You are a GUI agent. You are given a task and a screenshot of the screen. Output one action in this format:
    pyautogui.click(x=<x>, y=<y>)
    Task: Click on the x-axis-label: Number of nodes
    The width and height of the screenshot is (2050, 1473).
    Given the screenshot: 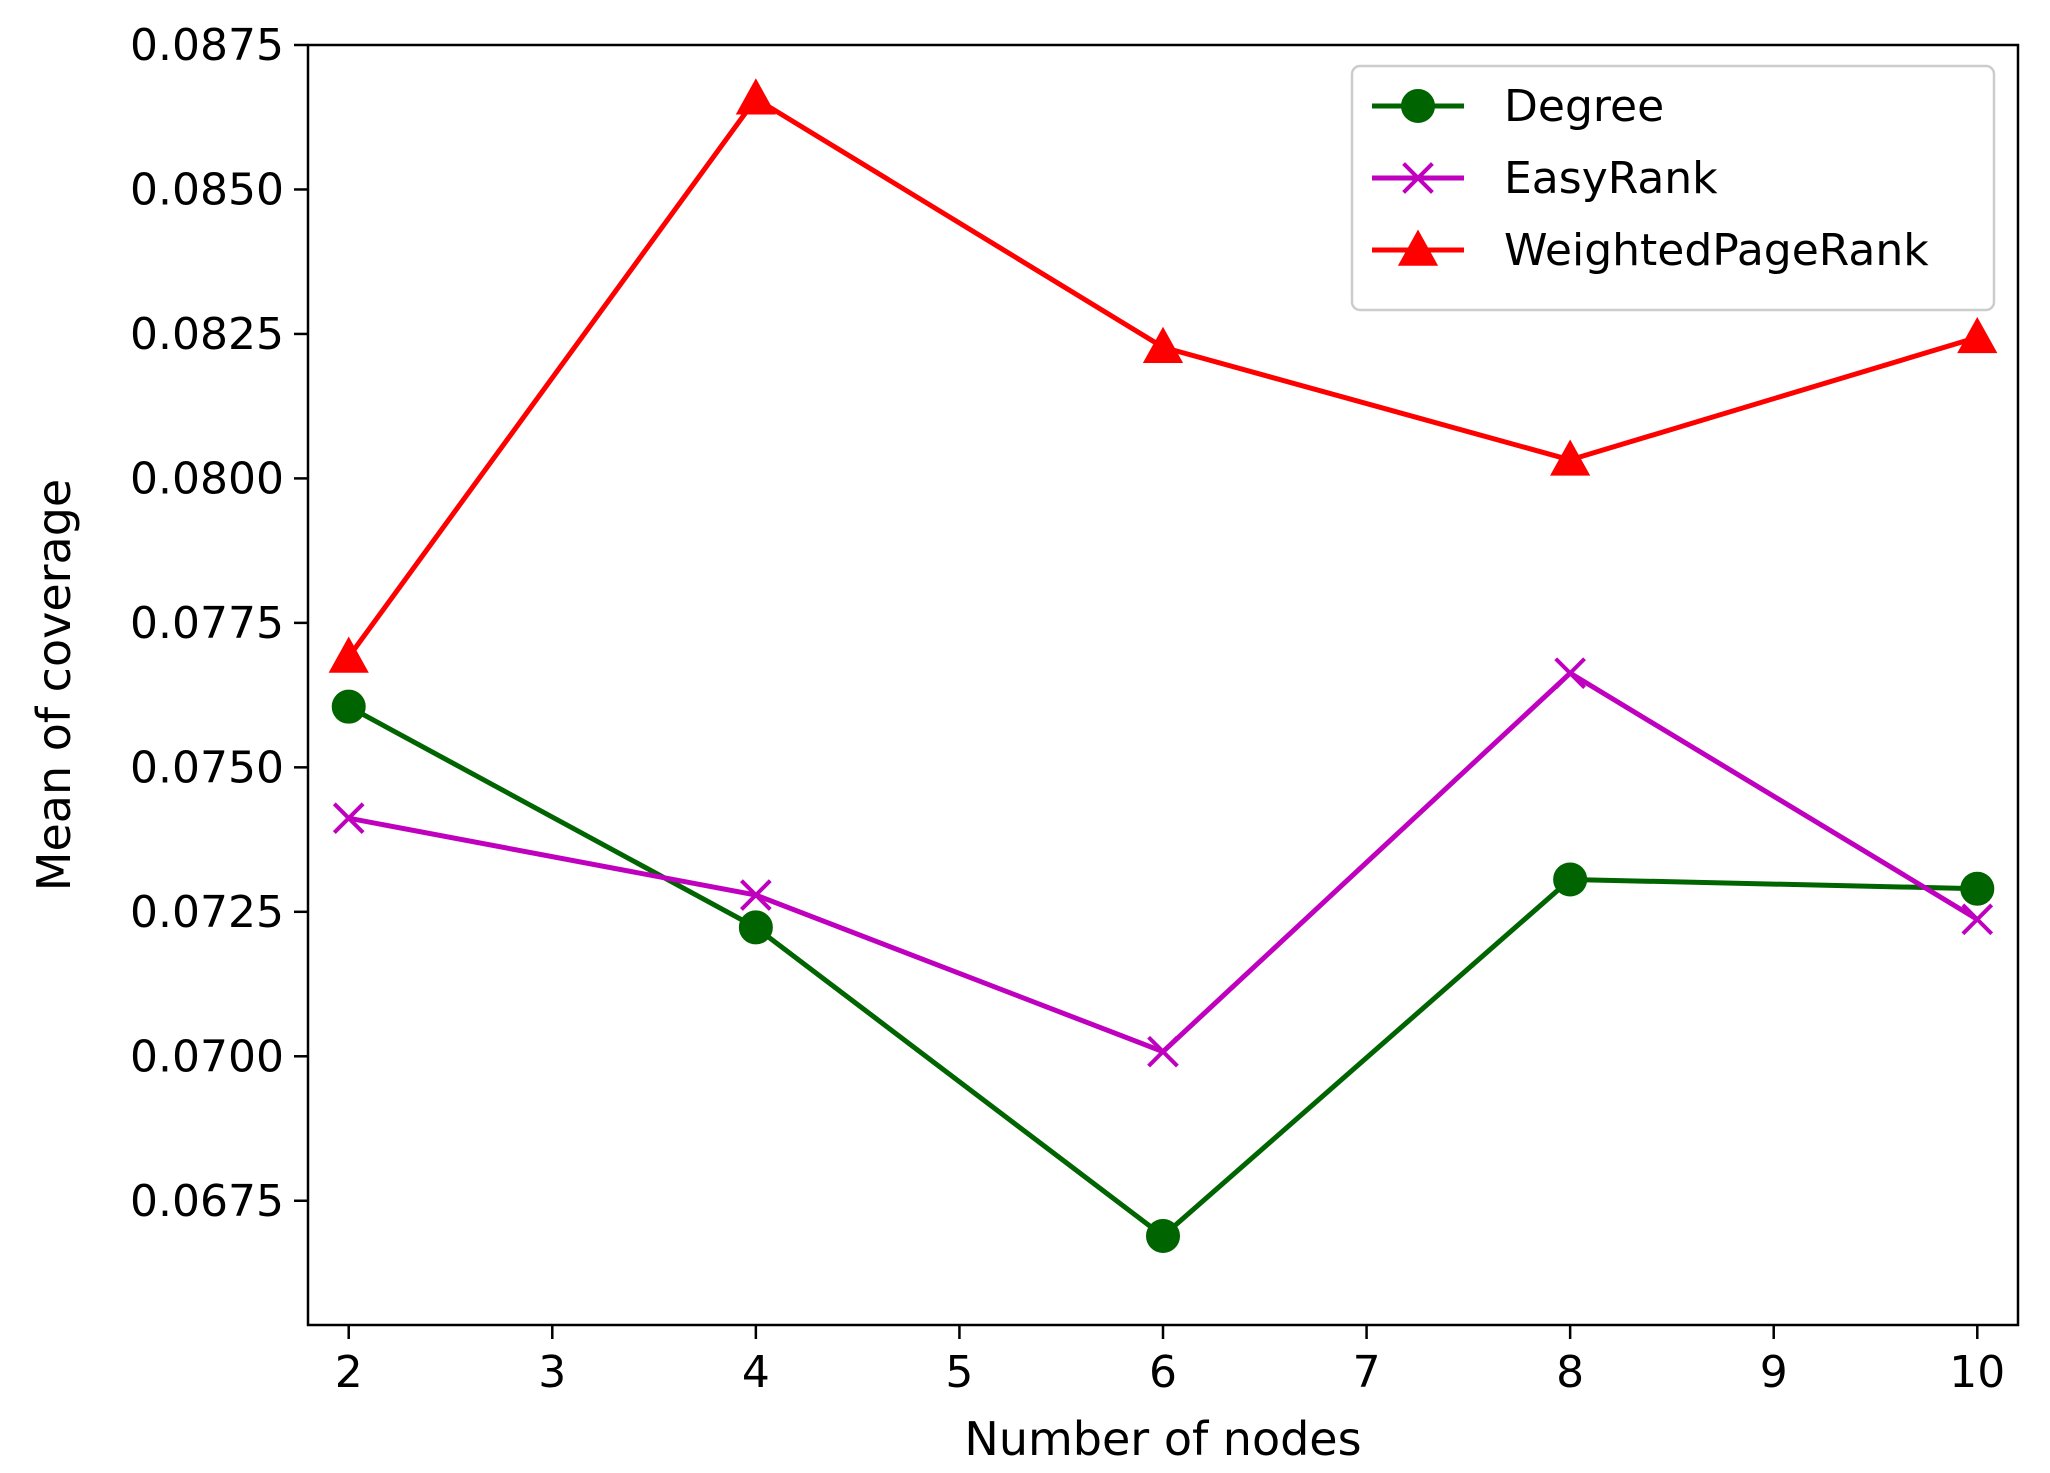 What is the action you would take?
    pyautogui.click(x=1162, y=1439)
    